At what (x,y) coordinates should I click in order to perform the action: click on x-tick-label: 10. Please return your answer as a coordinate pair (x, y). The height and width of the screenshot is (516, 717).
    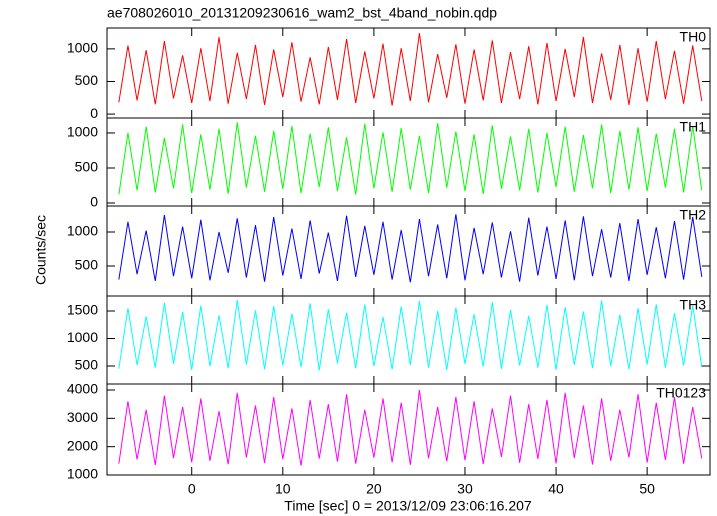
    Looking at the image, I should click on (283, 489).